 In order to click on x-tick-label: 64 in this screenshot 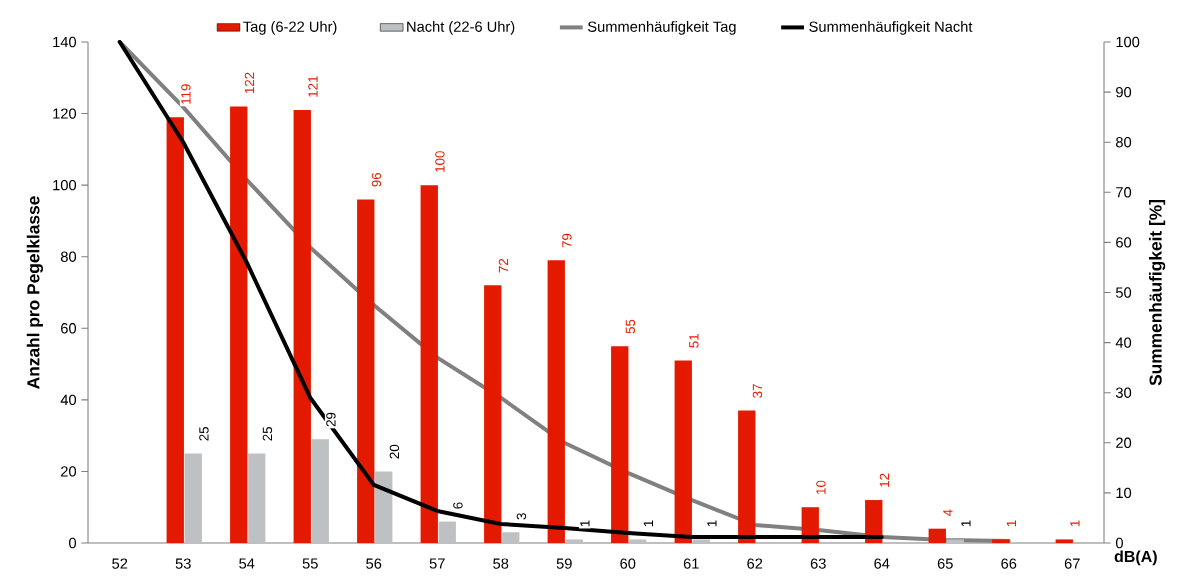, I will do `click(882, 563)`.